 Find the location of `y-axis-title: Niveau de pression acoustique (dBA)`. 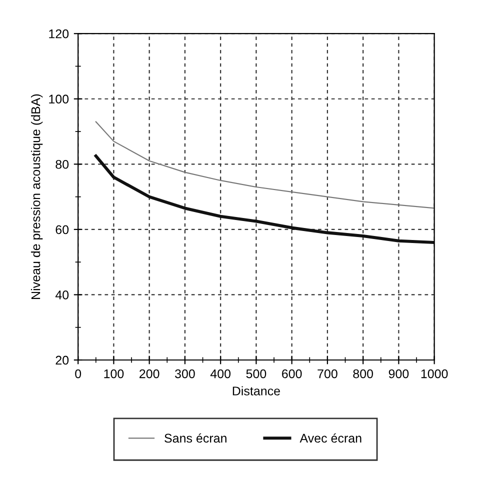

y-axis-title: Niveau de pression acoustique (dBA) is located at coordinates (36, 196).